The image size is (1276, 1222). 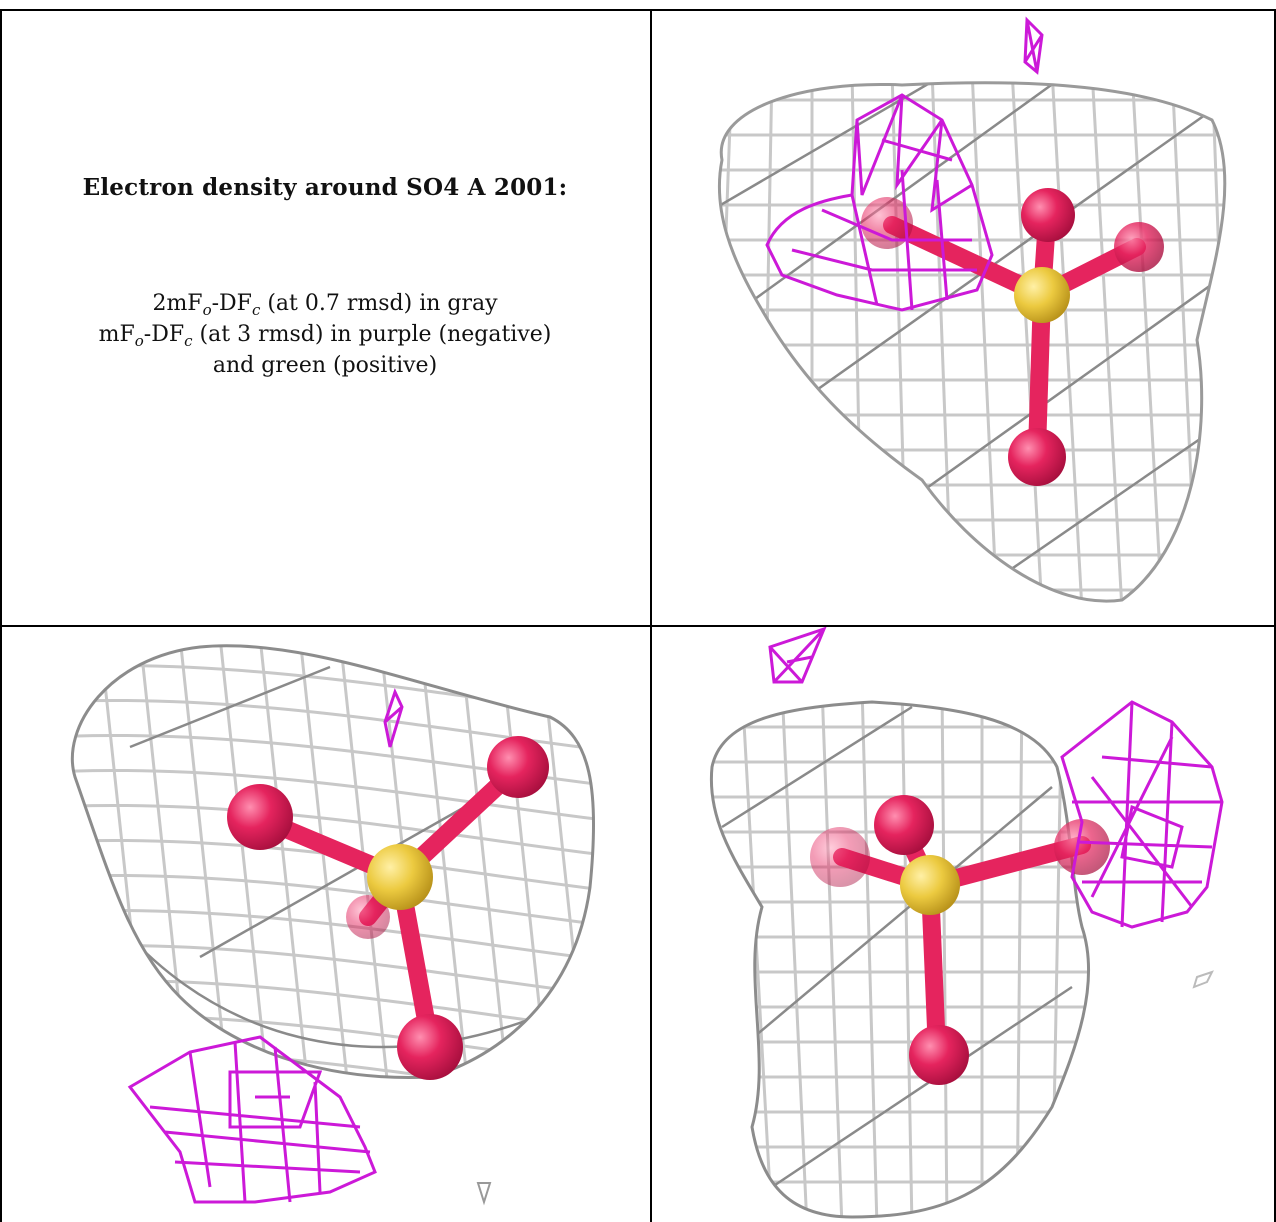 I want to click on legend-line-2mfo-dfc: 2mFo-DFc (at 0.7 rmsd) in gray, so click(x=325, y=305).